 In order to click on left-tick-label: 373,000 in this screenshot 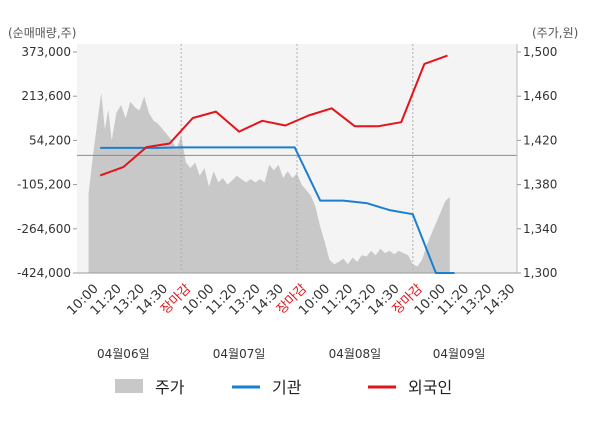, I will do `click(46, 52)`.